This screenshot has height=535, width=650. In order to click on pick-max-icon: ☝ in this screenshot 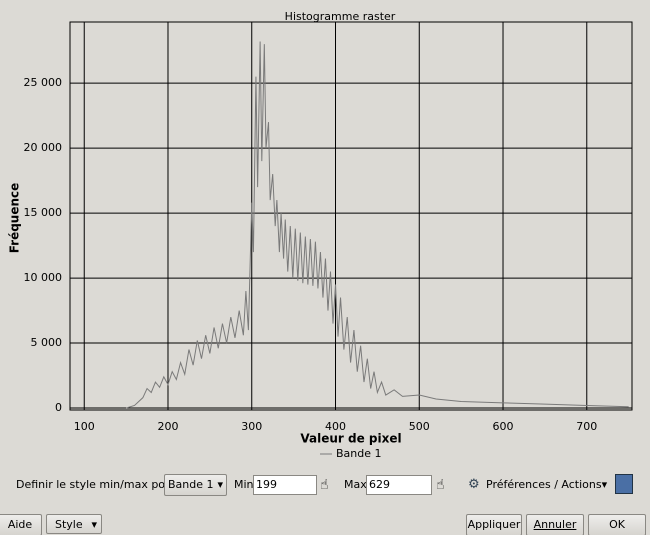, I will do `click(440, 485)`.